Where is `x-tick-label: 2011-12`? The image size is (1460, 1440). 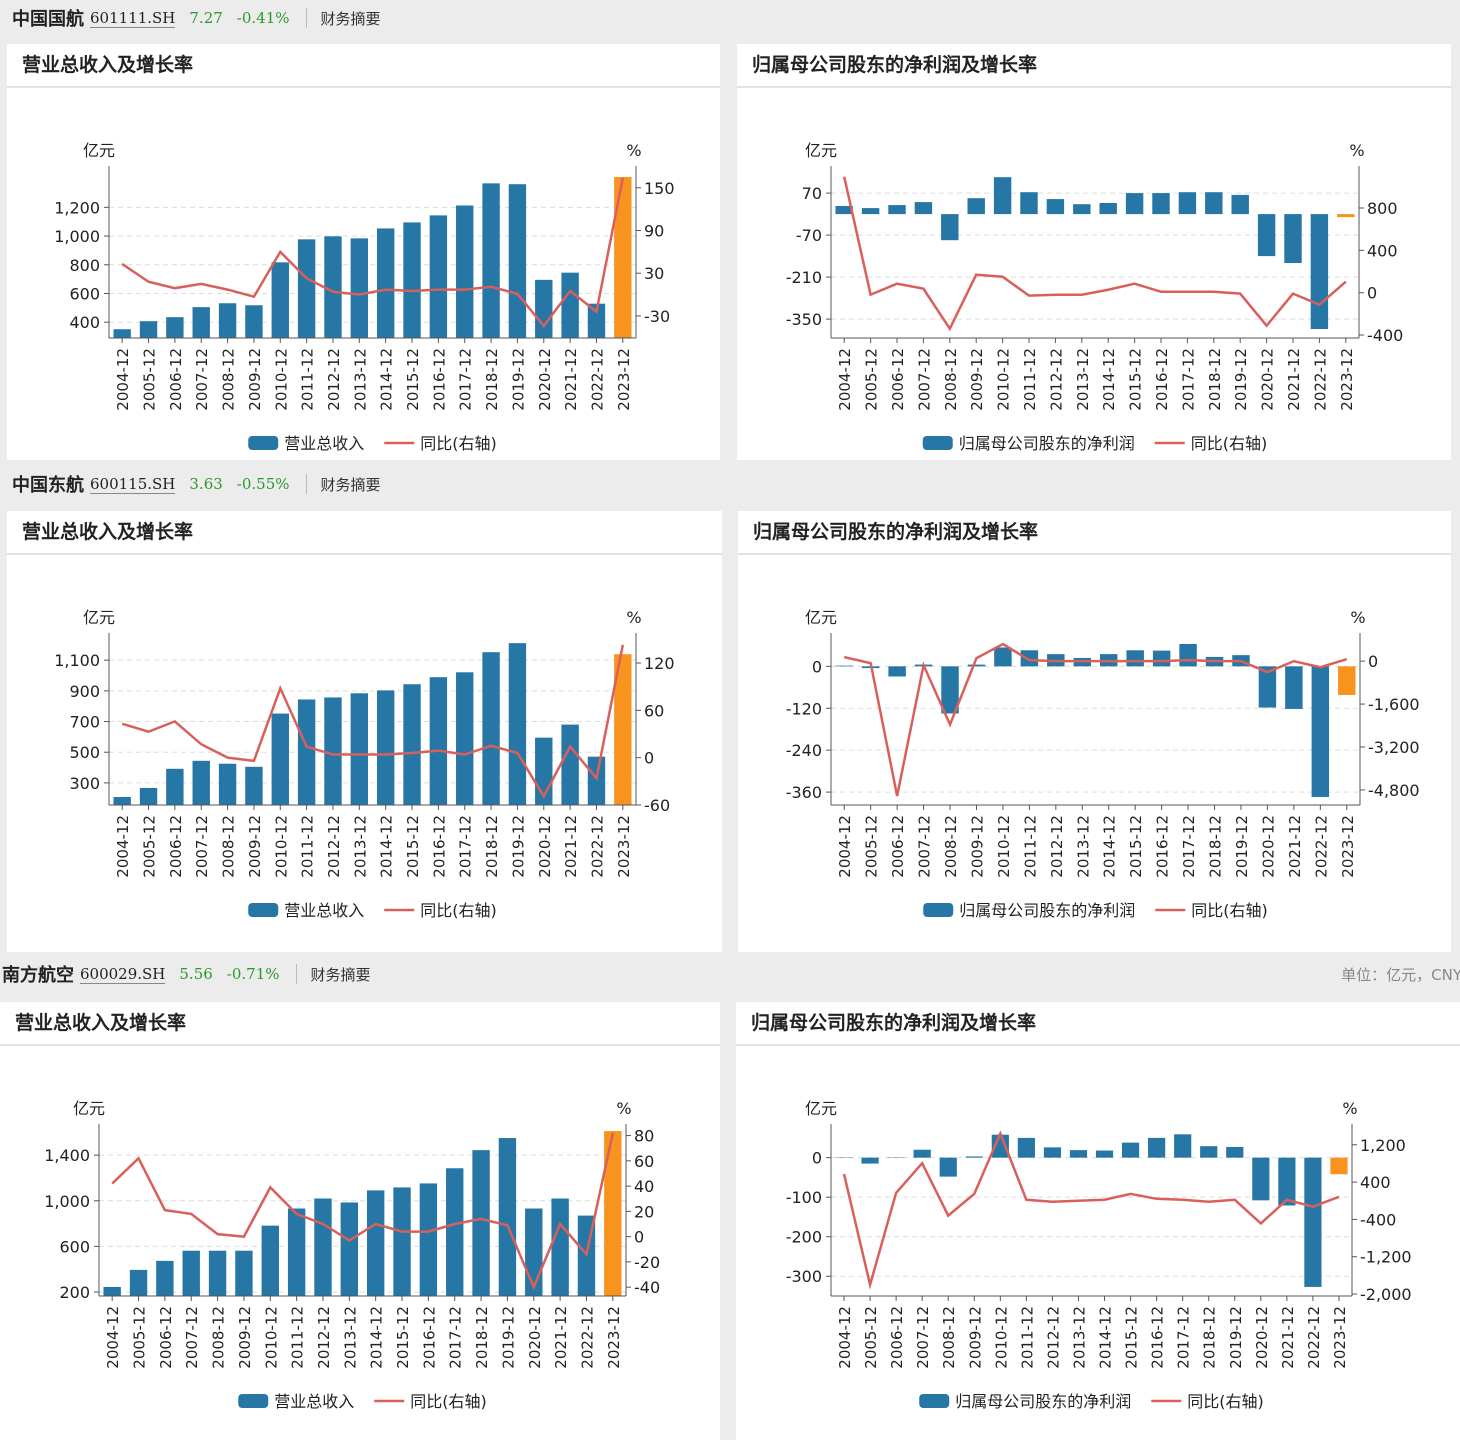 x-tick-label: 2011-12 is located at coordinates (1030, 379).